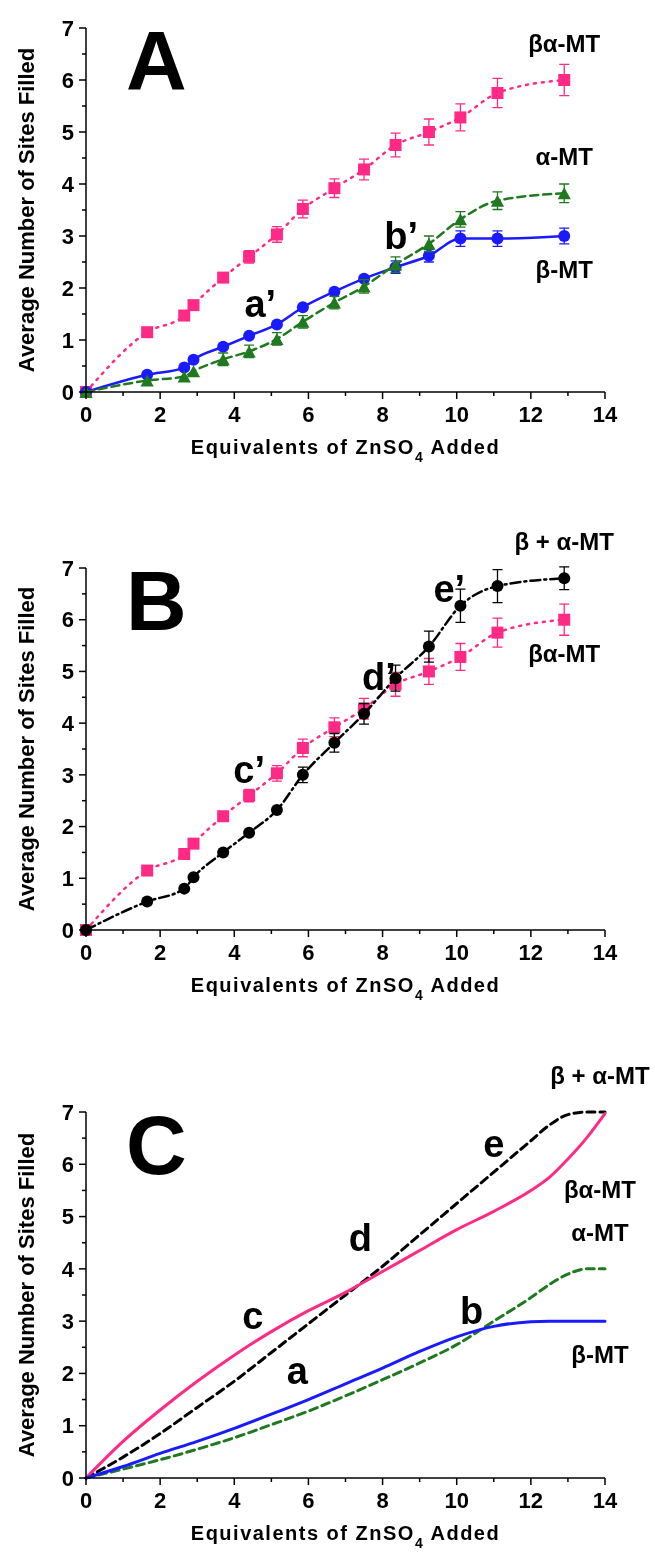 The width and height of the screenshot is (655, 1567). Describe the element at coordinates (494, 1143) in the screenshot. I see `annotation: e` at that location.